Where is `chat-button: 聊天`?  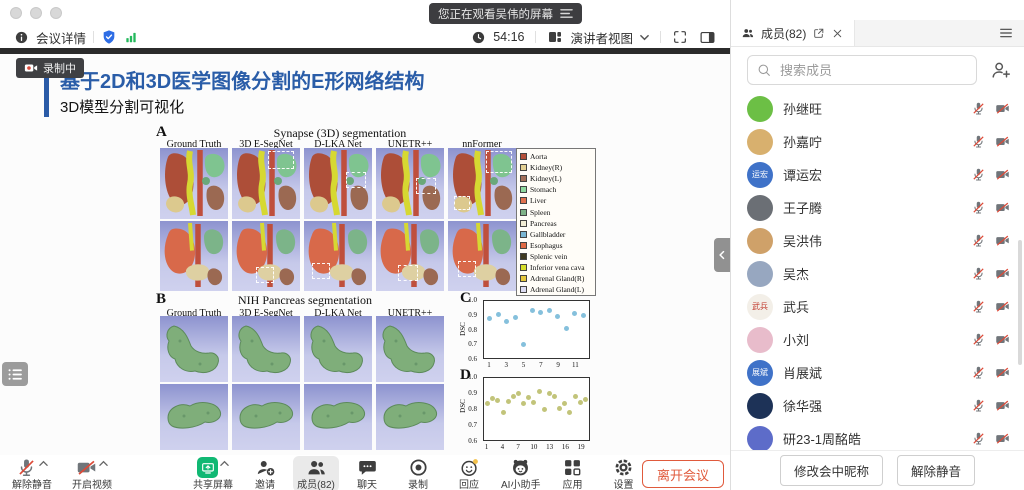 chat-button: 聊天 is located at coordinates (367, 473).